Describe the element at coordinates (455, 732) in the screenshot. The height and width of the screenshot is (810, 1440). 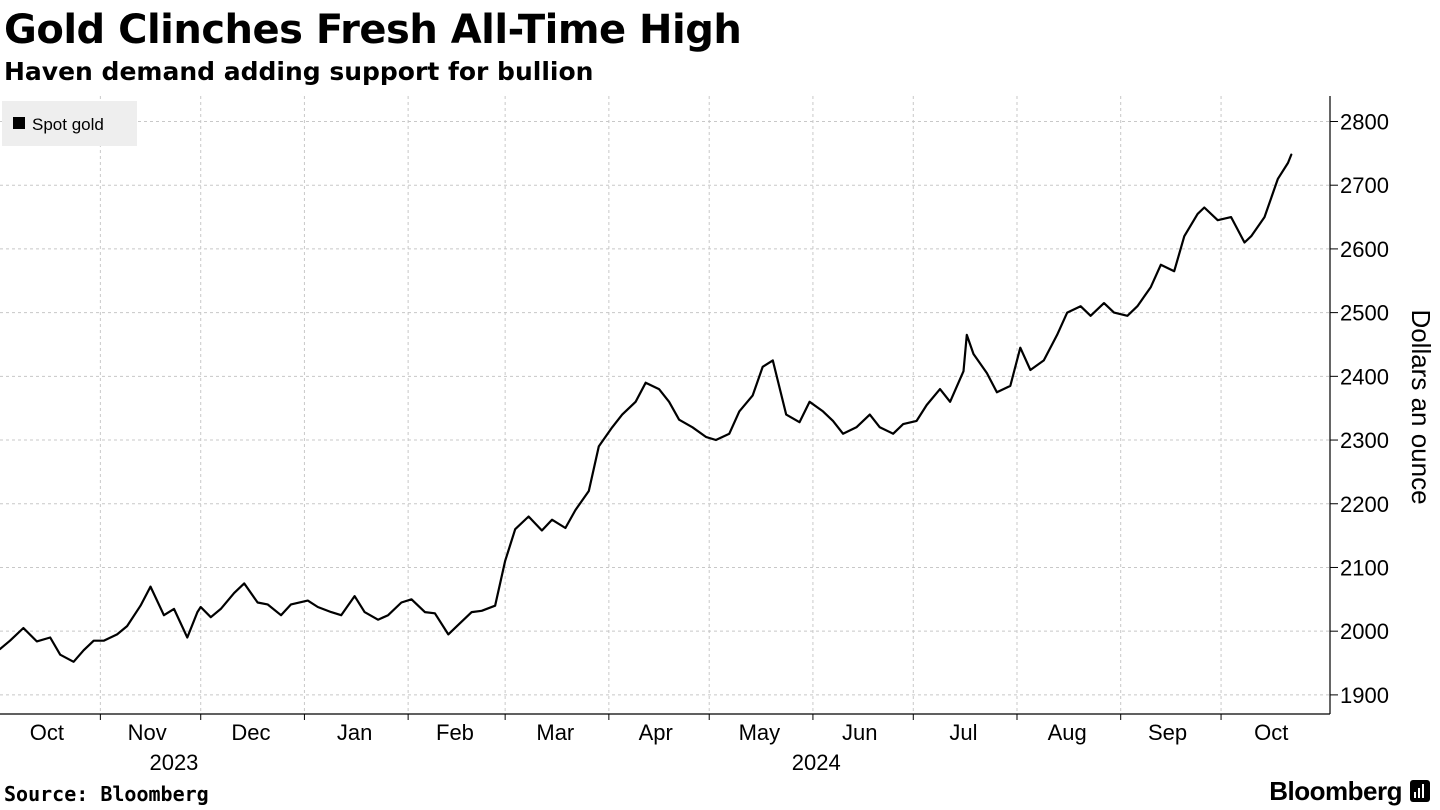
I see `x-tick-label: Feb` at that location.